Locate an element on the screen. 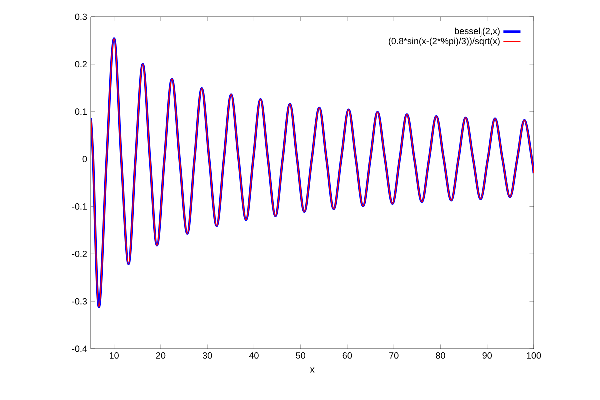 This screenshot has width=600, height=400. y-tick-label: 0.1 is located at coordinates (81, 112).